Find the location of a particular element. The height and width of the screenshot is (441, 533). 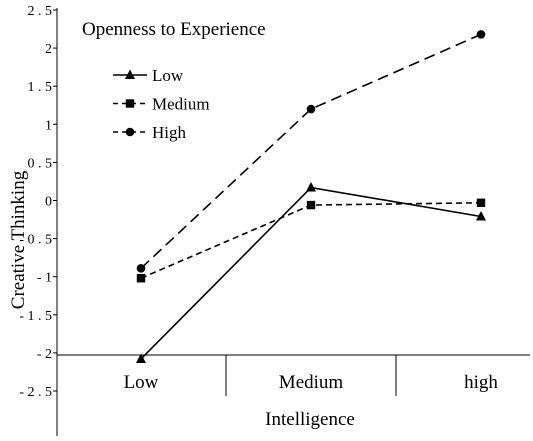

y-axis-title: Creative Thinking is located at coordinates (18, 239).